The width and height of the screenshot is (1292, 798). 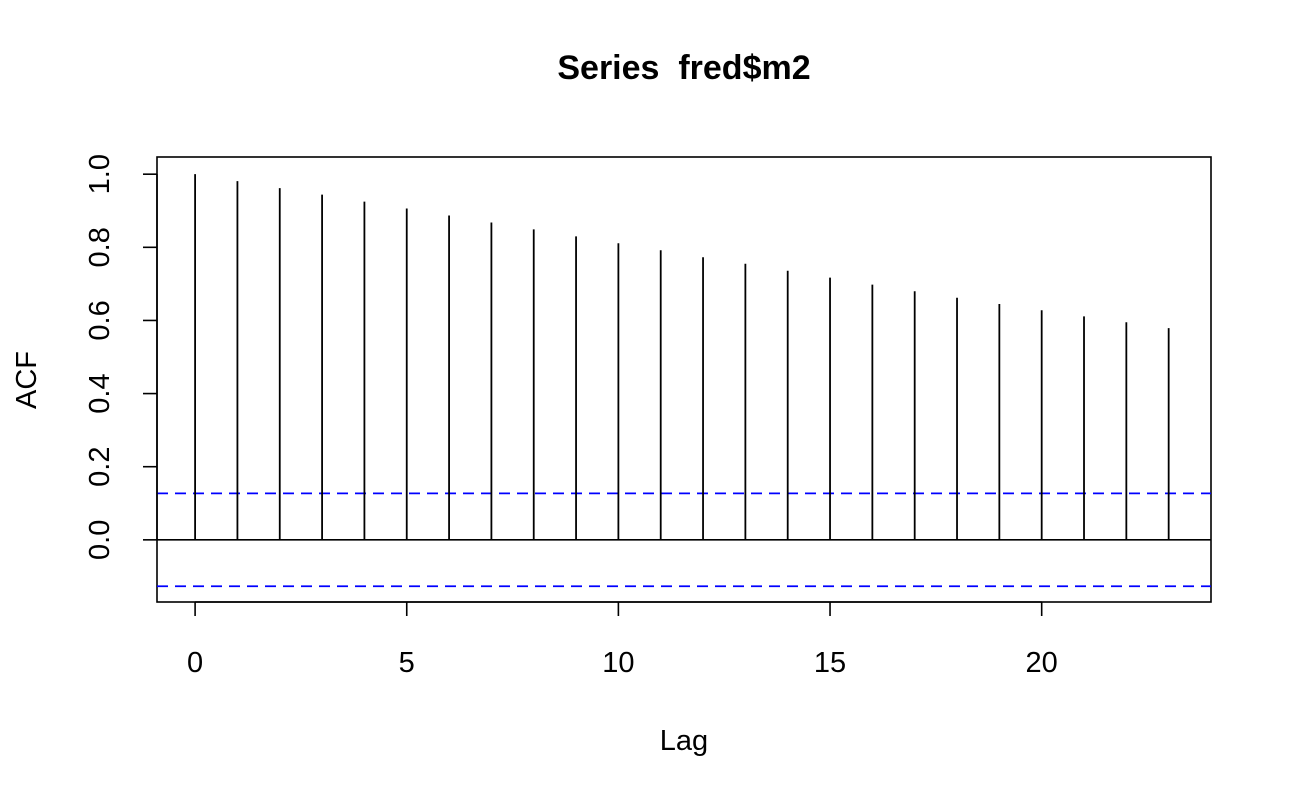 What do you see at coordinates (100, 540) in the screenshot?
I see `y-tick-label: 0.0` at bounding box center [100, 540].